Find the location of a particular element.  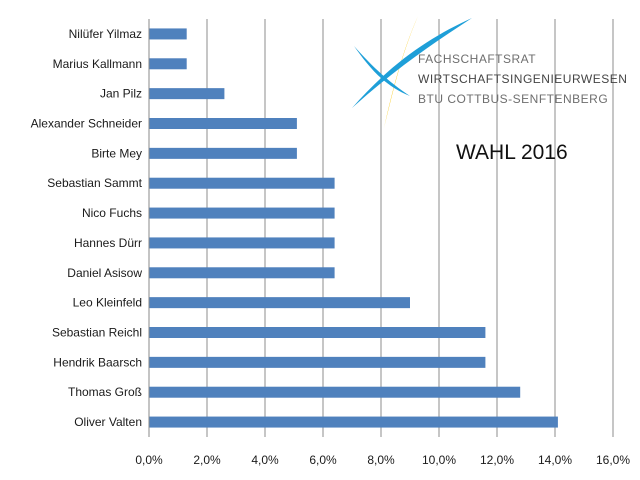

x-tick-labels: 0,0% 2,0% 4,0% 6,0% 8,0% 10,0% 12,0% 14,0% 16,0% is located at coordinates (382, 460).